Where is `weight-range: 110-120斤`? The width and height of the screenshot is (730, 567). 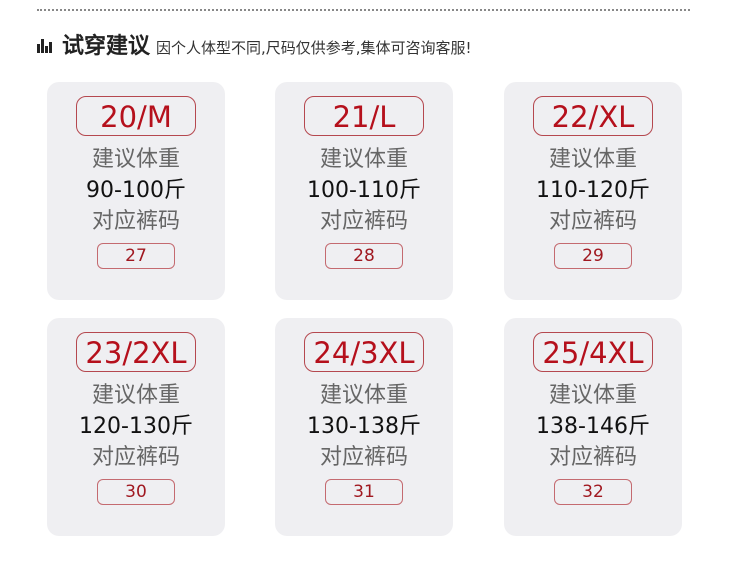
weight-range: 110-120斤 is located at coordinates (593, 190).